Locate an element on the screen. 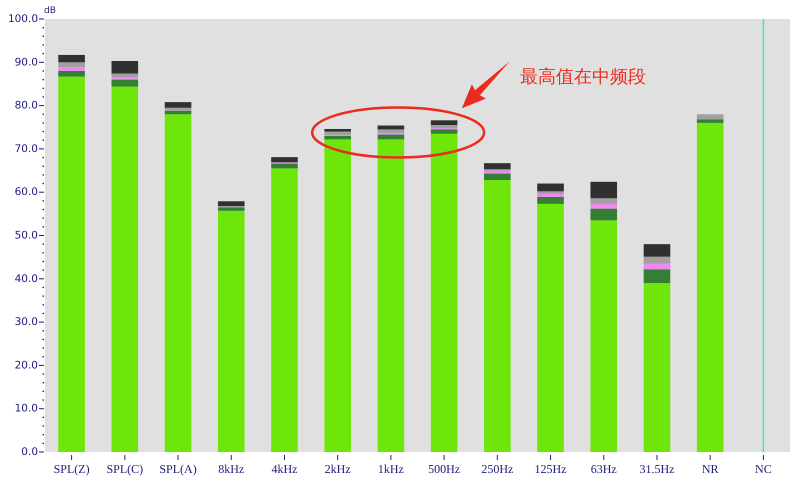 This screenshot has width=800, height=500. y-tick-label: 20.0 is located at coordinates (26, 365).